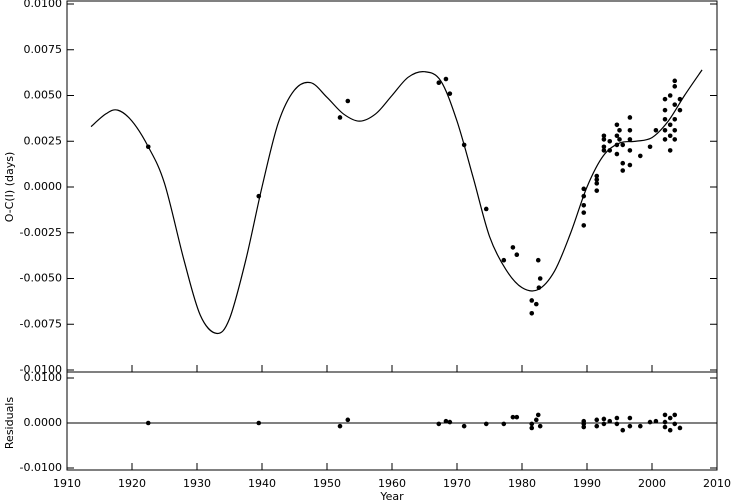 This screenshot has width=746, height=504. Describe the element at coordinates (67, 483) in the screenshot. I see `x-tick-label: 1910` at that location.